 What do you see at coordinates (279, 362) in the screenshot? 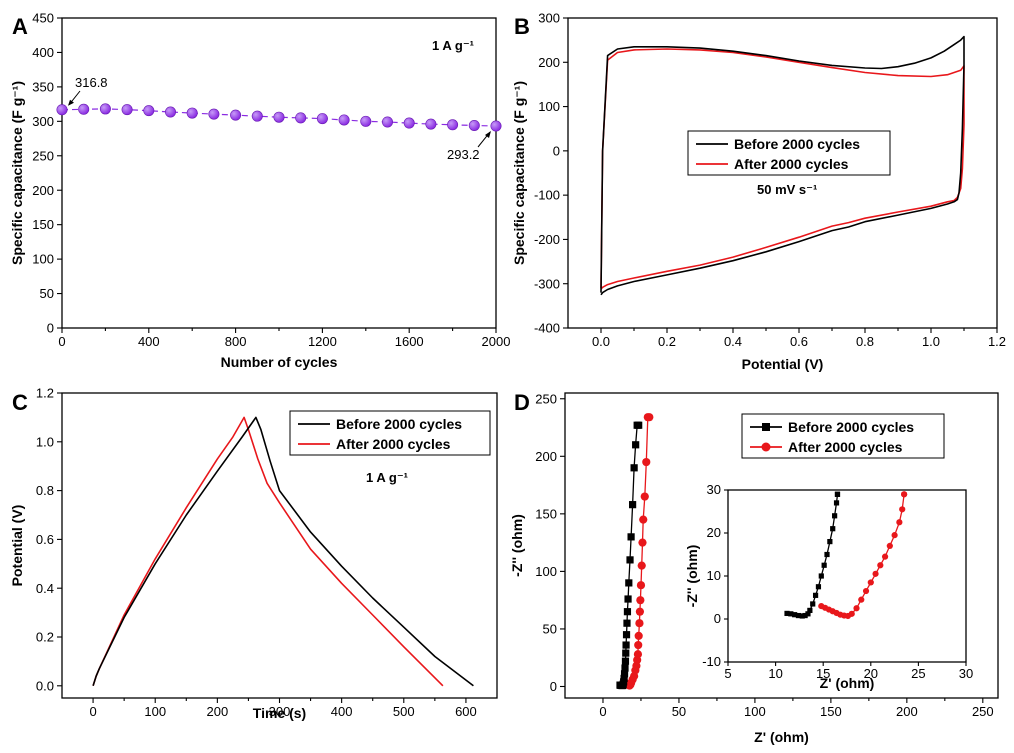
I see `x-axis-label-A: Number of cycles` at bounding box center [279, 362].